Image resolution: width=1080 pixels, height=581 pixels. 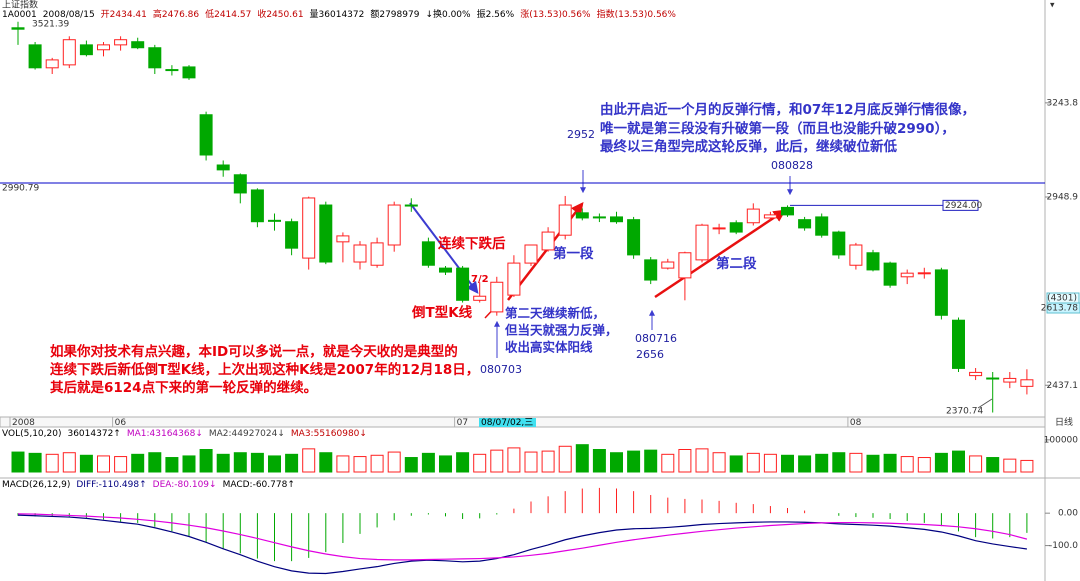 I want to click on header-item: 36014372↑, so click(x=93, y=434).